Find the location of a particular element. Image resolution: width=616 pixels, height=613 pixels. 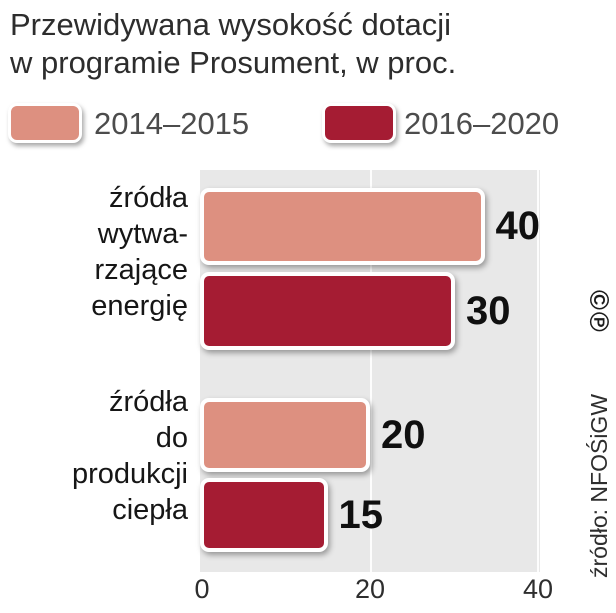

bar-row: 30 is located at coordinates (370, 311).